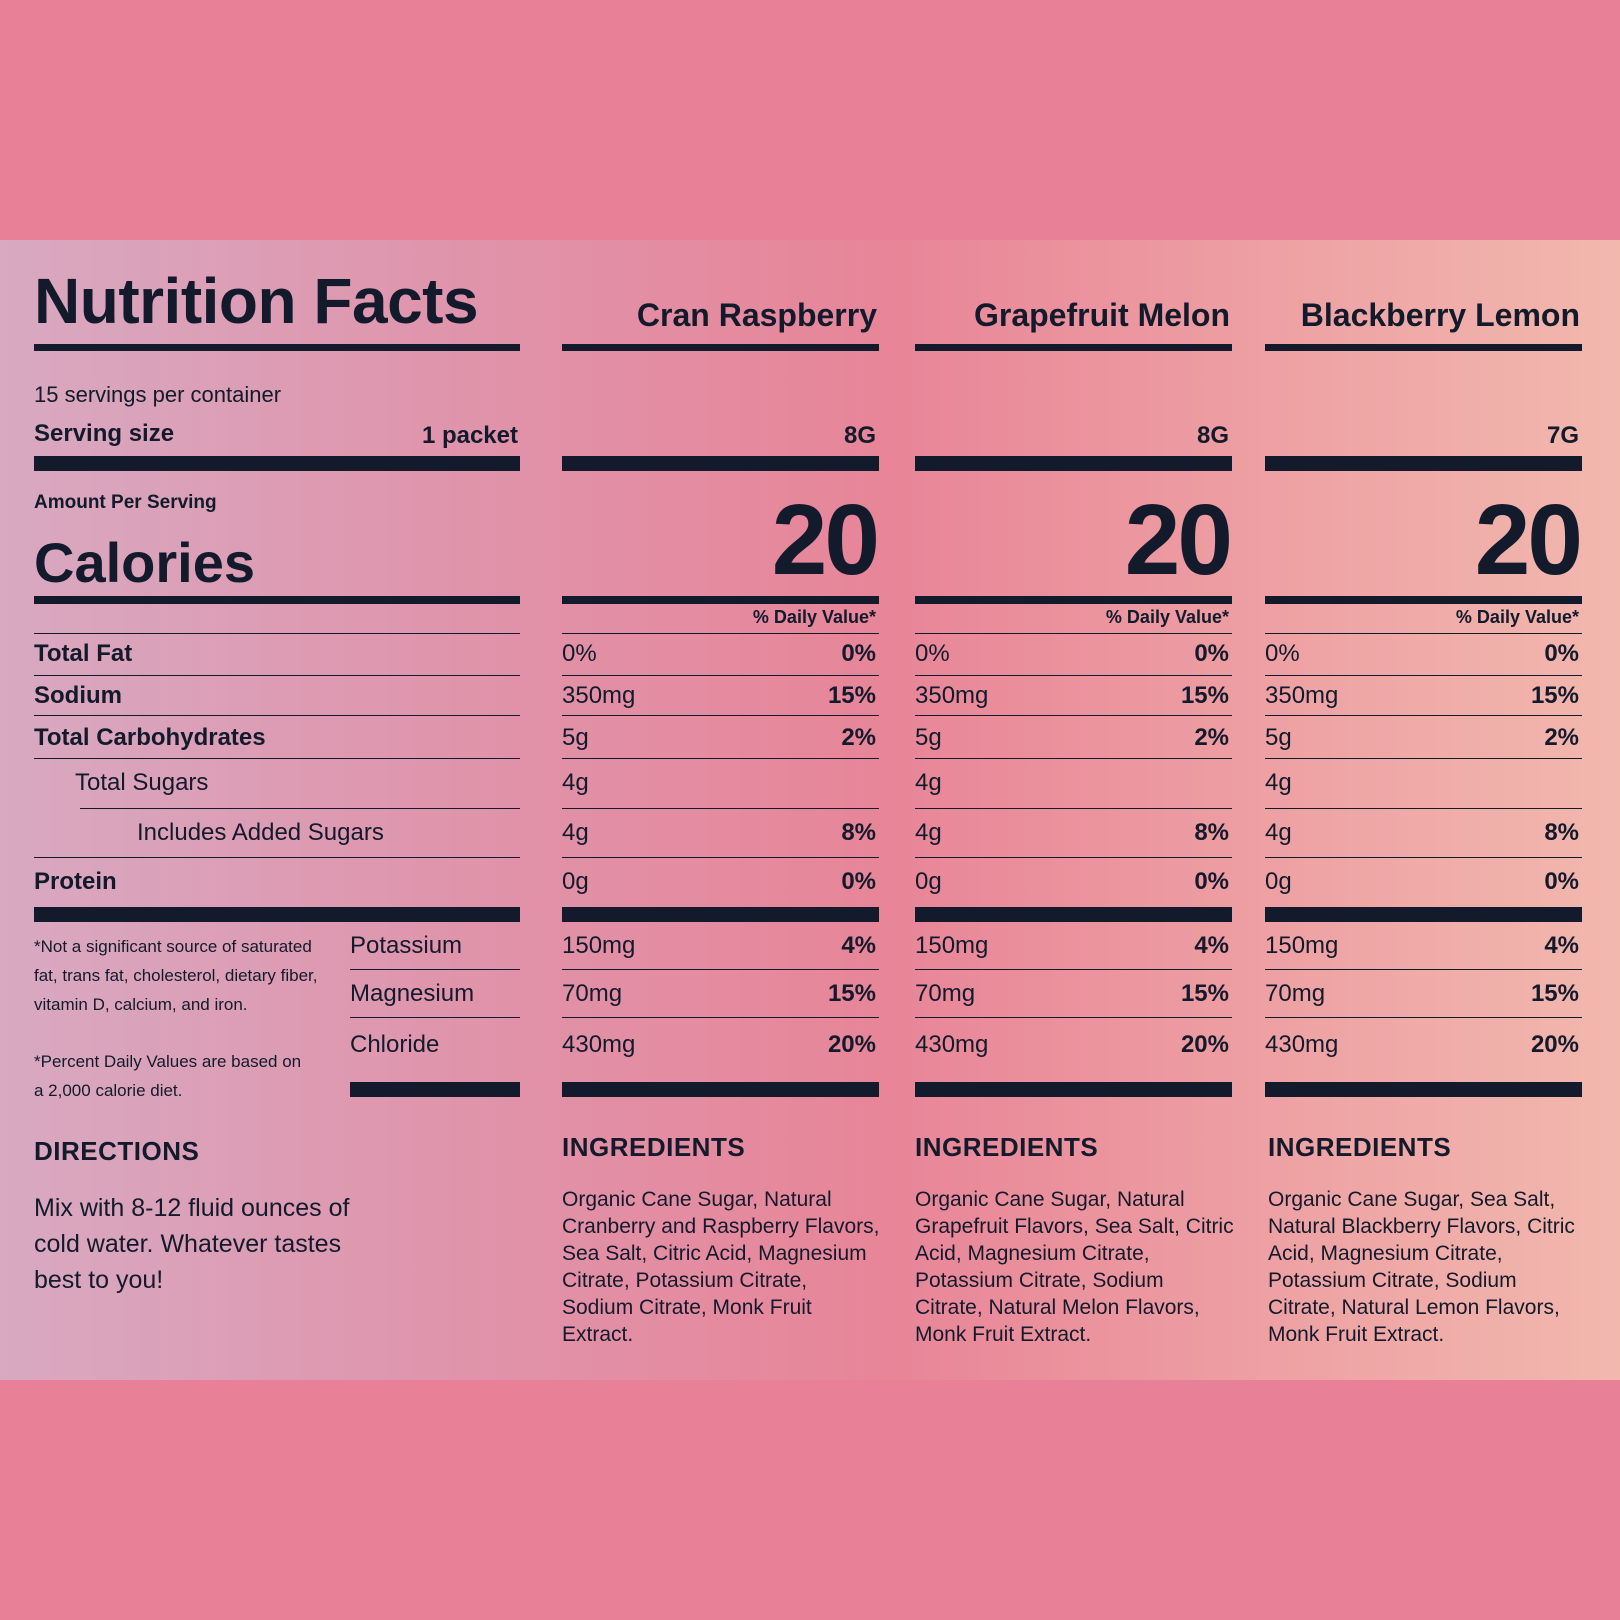 The width and height of the screenshot is (1620, 1620). I want to click on nutrition-facts-title: Nutrition Facts, so click(256, 301).